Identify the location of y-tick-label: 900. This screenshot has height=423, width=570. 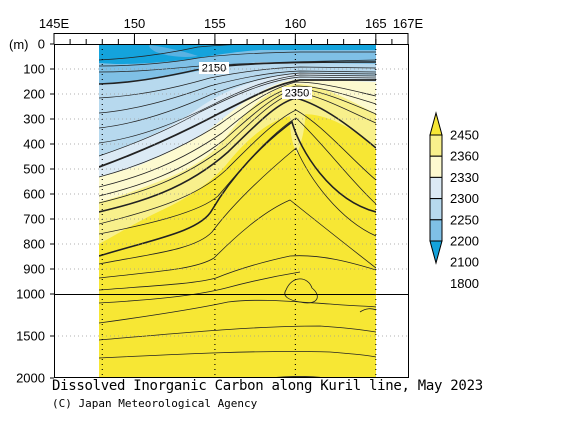
(34, 269).